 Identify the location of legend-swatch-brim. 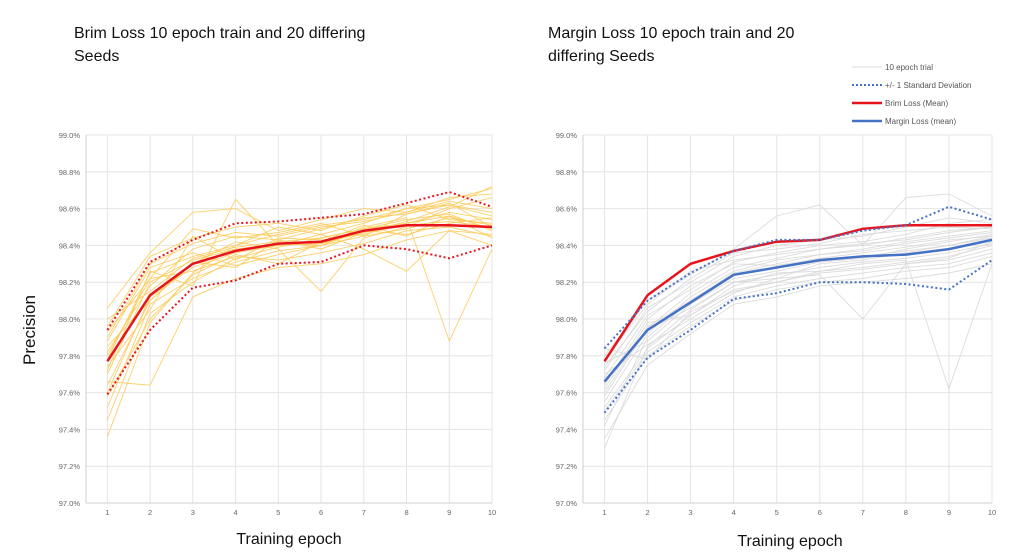
(867, 103).